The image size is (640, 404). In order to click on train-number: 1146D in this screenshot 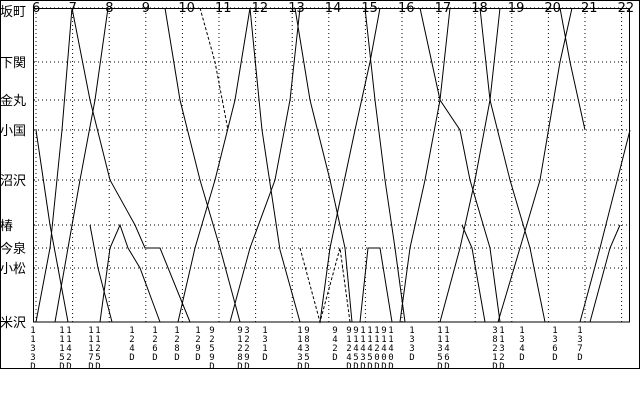, I will do `click(447, 348)`.